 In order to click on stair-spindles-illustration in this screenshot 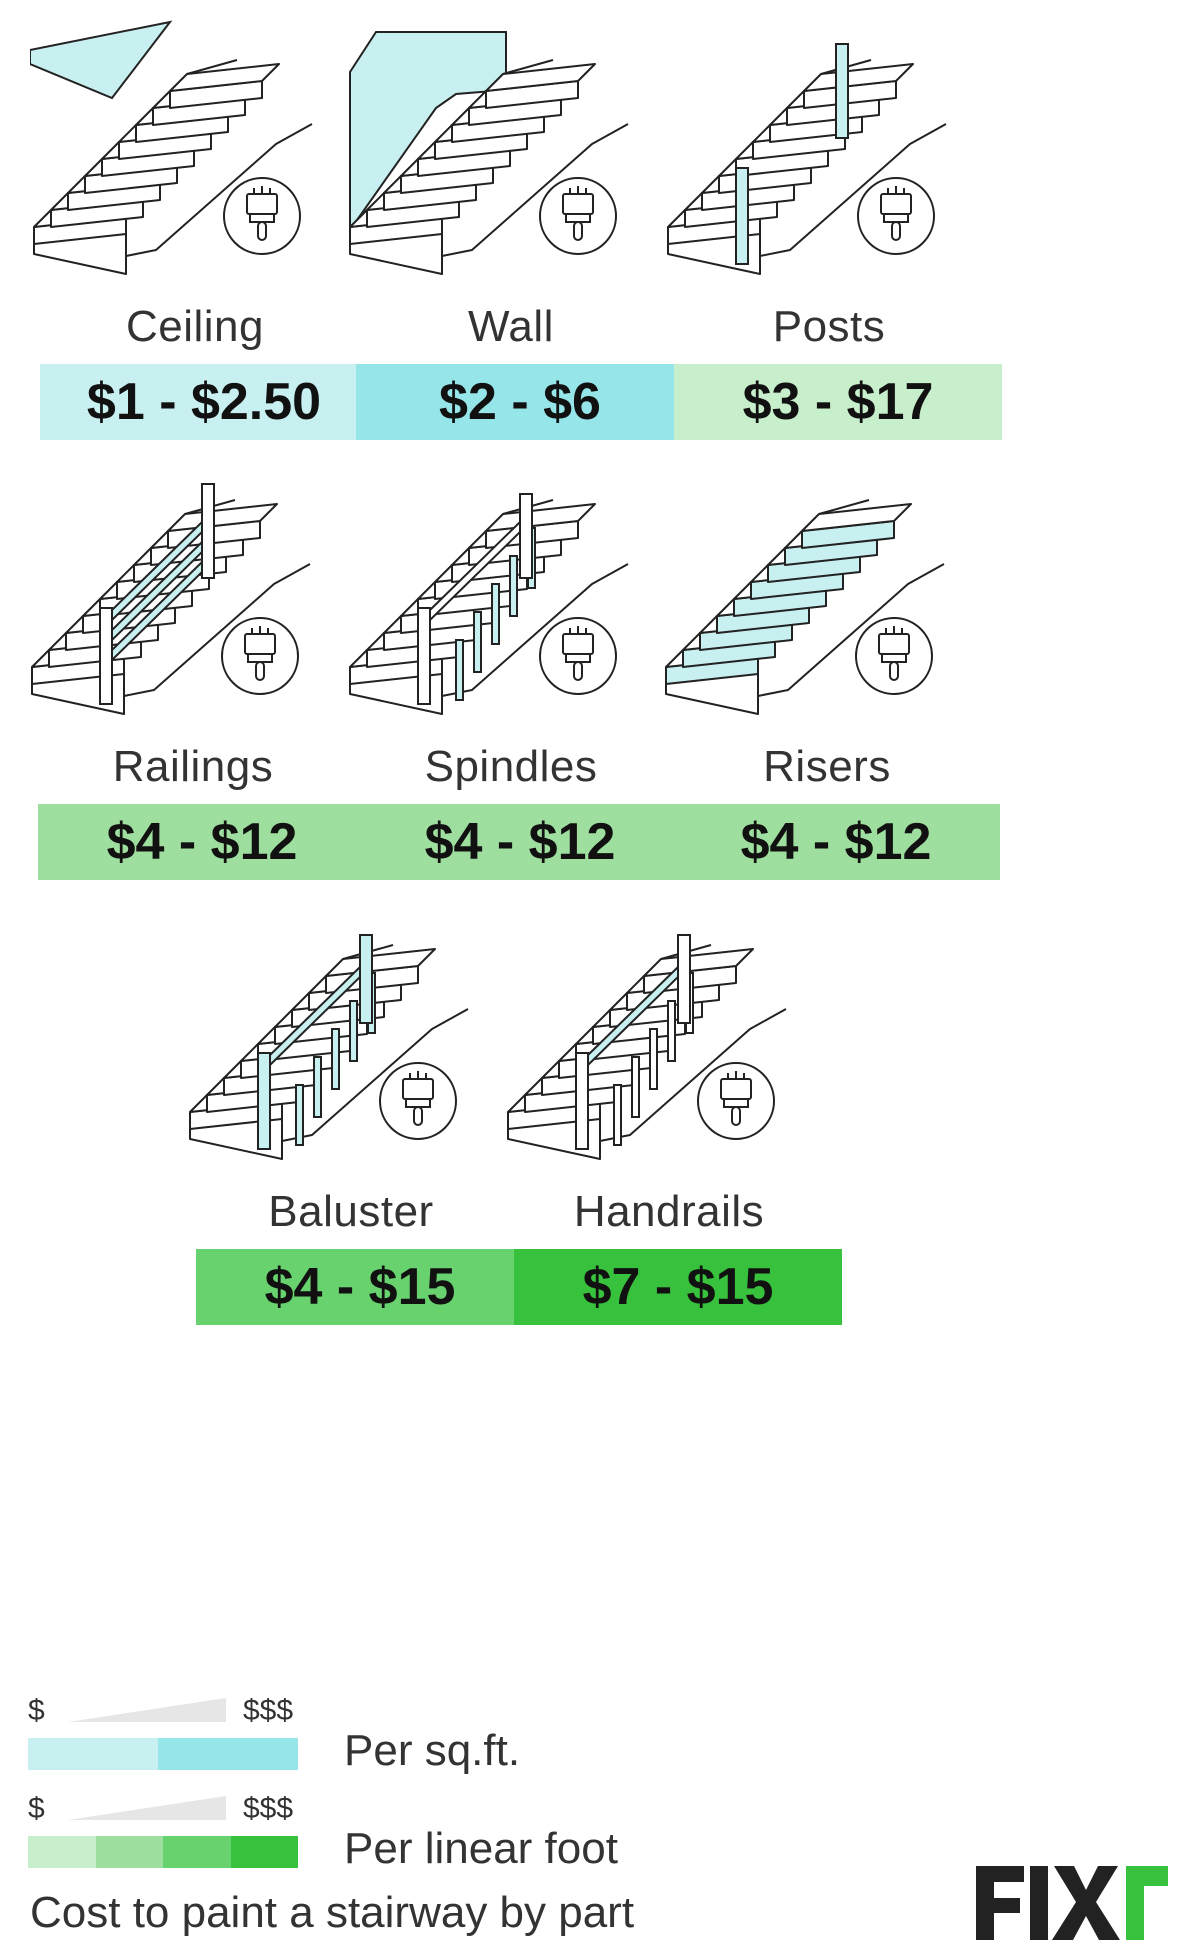, I will do `click(489, 604)`.